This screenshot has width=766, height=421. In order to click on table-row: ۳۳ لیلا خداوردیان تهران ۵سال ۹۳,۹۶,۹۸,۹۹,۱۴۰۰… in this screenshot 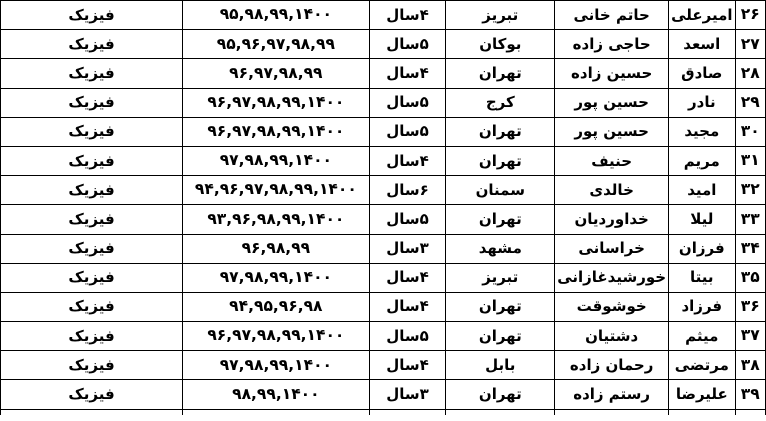, I will do `click(383, 219)`.